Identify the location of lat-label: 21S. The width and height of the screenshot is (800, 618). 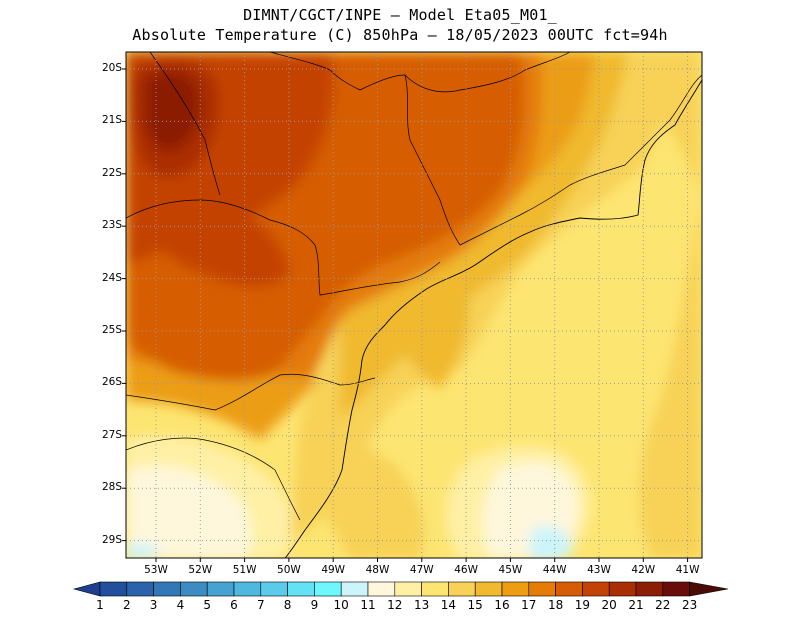
(111, 120).